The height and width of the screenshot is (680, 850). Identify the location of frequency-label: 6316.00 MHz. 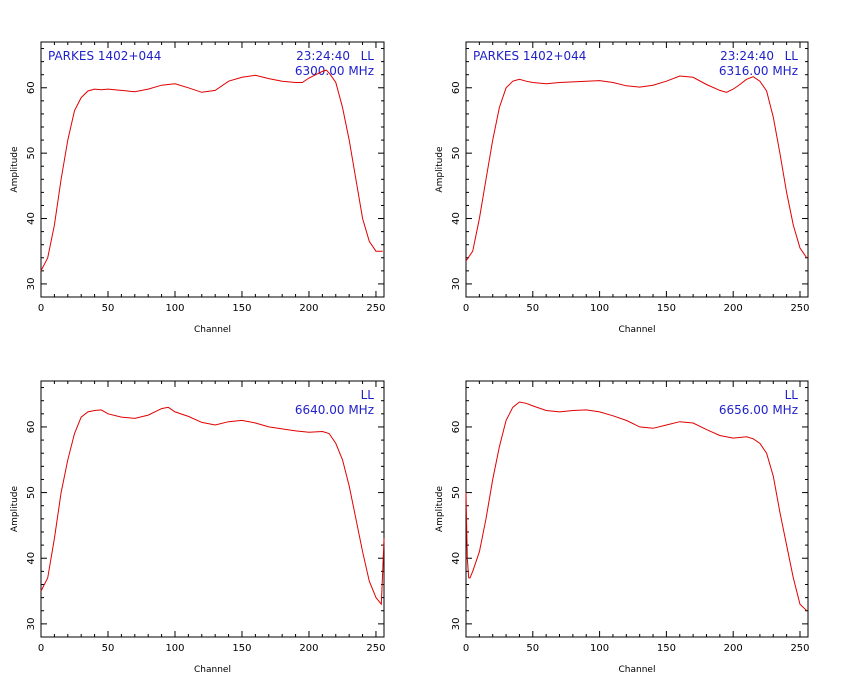
(758, 71).